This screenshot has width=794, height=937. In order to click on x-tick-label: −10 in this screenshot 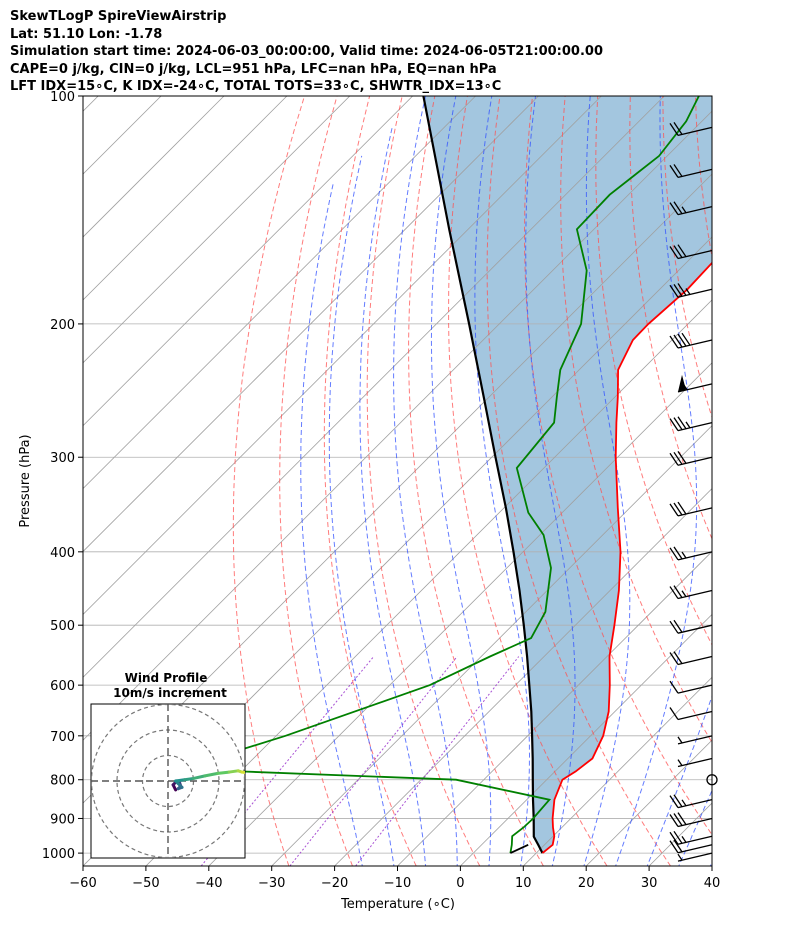, I will do `click(397, 883)`.